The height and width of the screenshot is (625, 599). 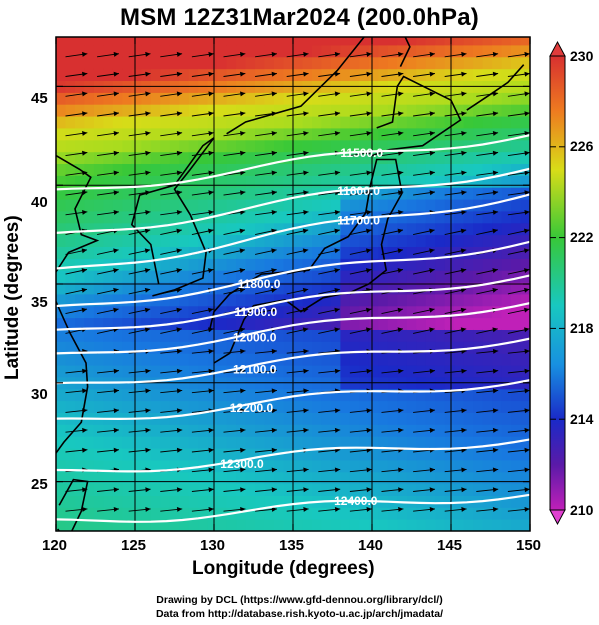 What do you see at coordinates (371, 545) in the screenshot?
I see `x-tick-label-140: 140` at bounding box center [371, 545].